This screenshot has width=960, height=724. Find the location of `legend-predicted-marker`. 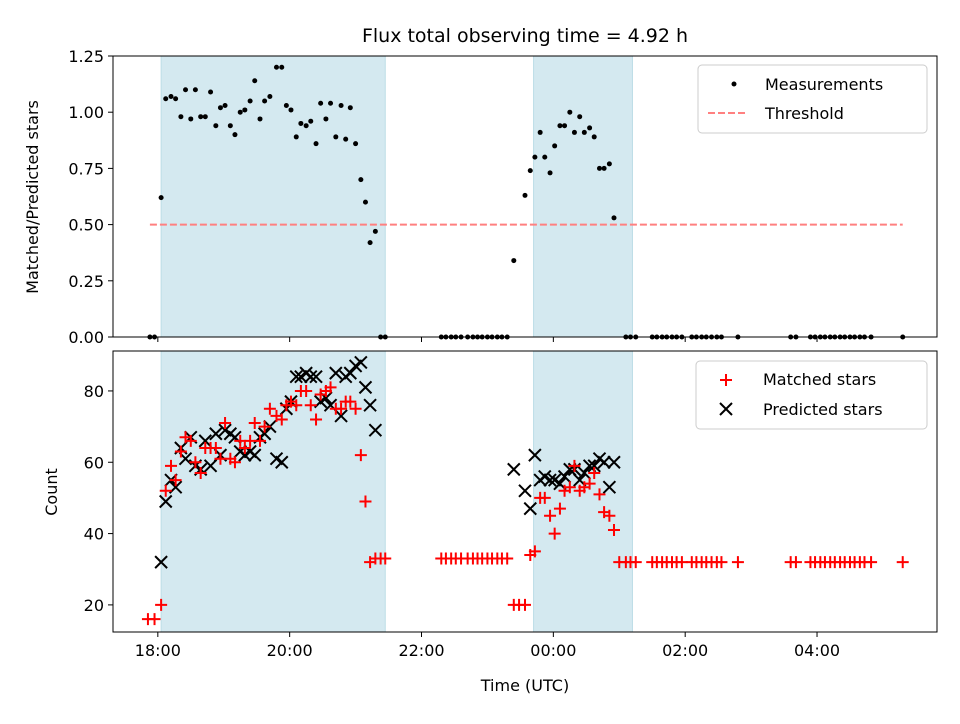

legend-predicted-marker is located at coordinates (726, 409).